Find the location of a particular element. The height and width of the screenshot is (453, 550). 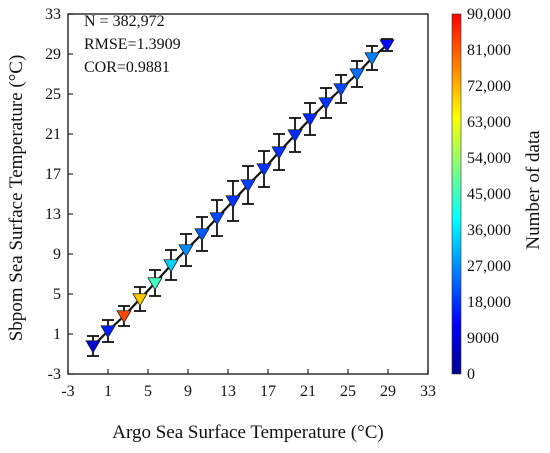

y-tick-label: 25 is located at coordinates (53, 94).